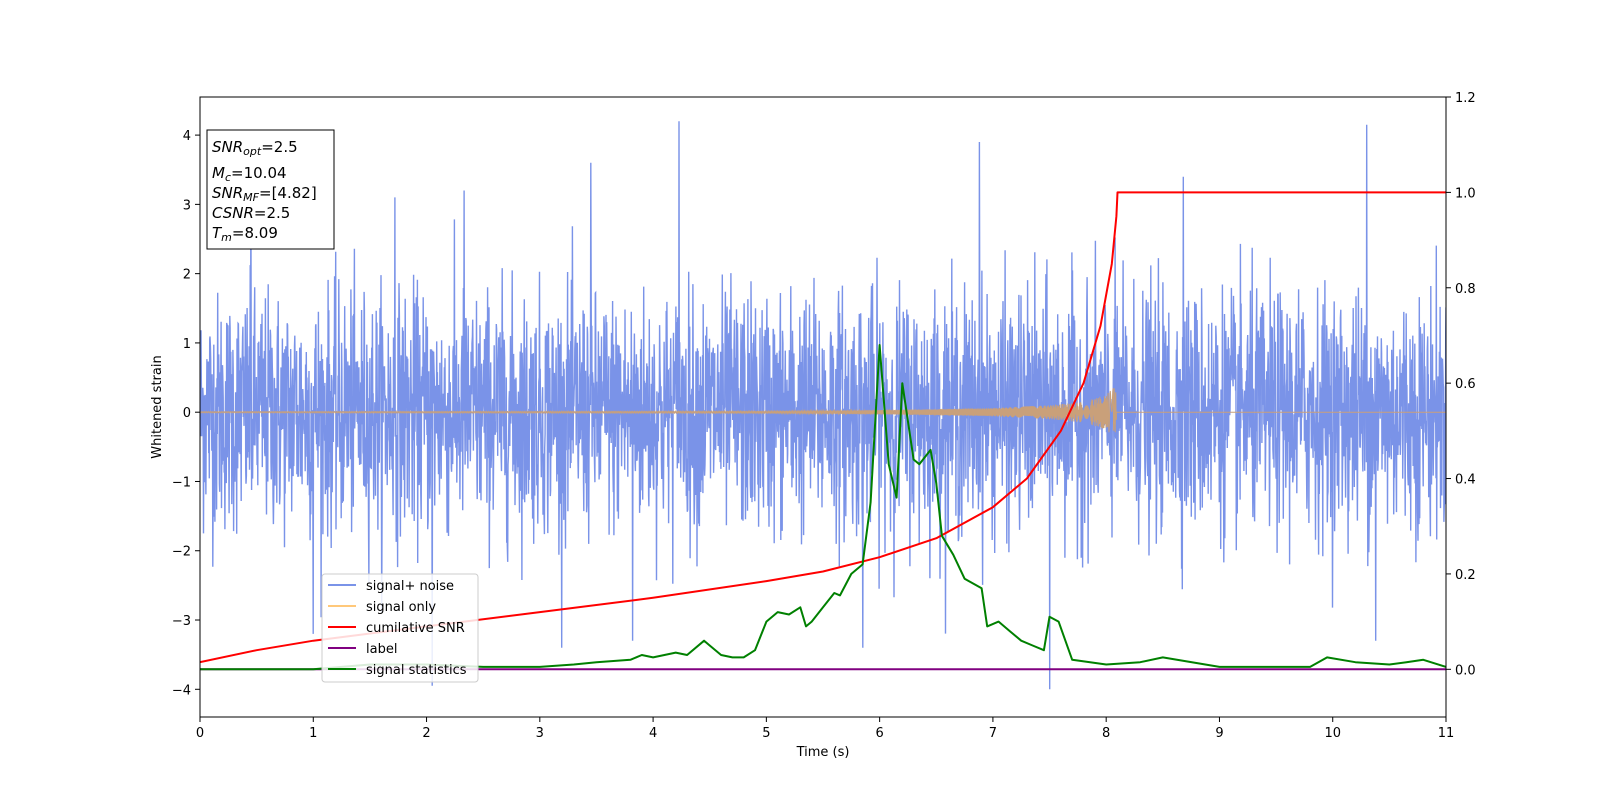 This screenshot has height=800, width=1600. What do you see at coordinates (157, 406) in the screenshot?
I see `y-axis-label: Whitened strain` at bounding box center [157, 406].